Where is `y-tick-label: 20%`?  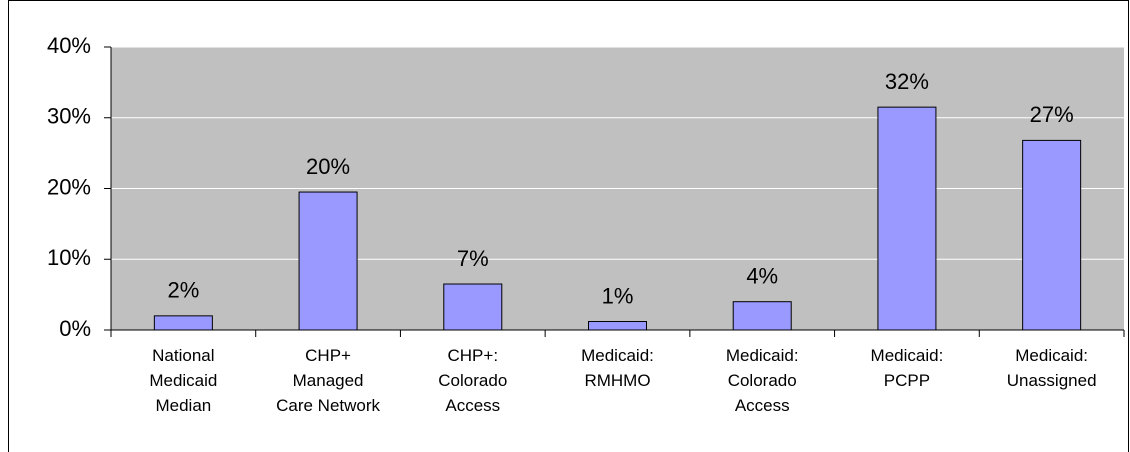
y-tick-label: 20% is located at coordinates (69, 186).